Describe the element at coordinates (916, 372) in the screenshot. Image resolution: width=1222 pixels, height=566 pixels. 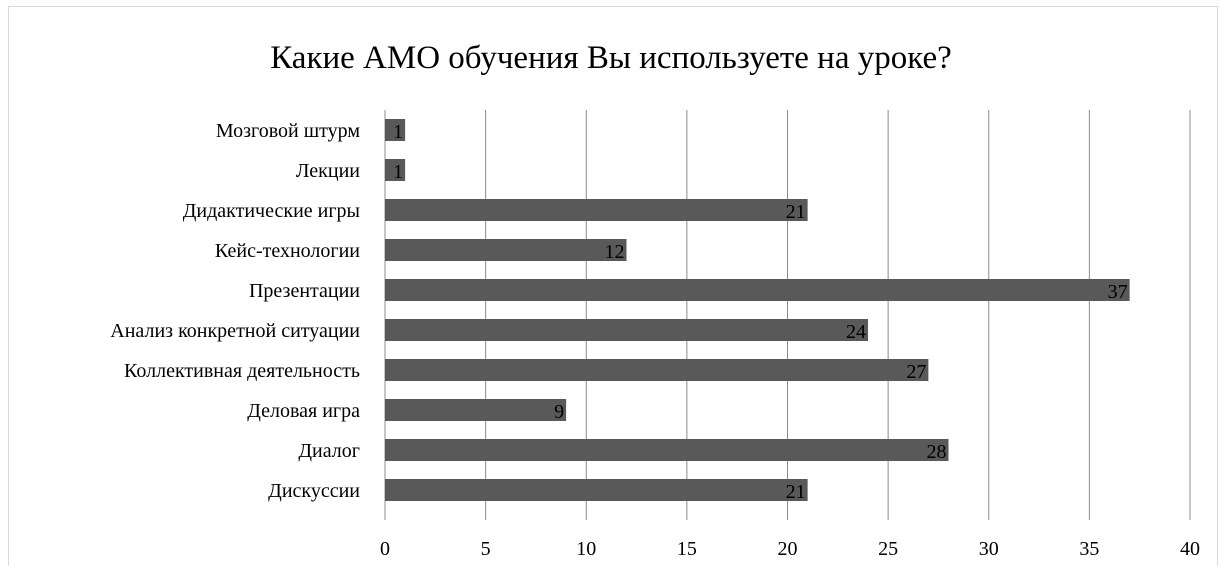
I see `data-label: 27` at that location.